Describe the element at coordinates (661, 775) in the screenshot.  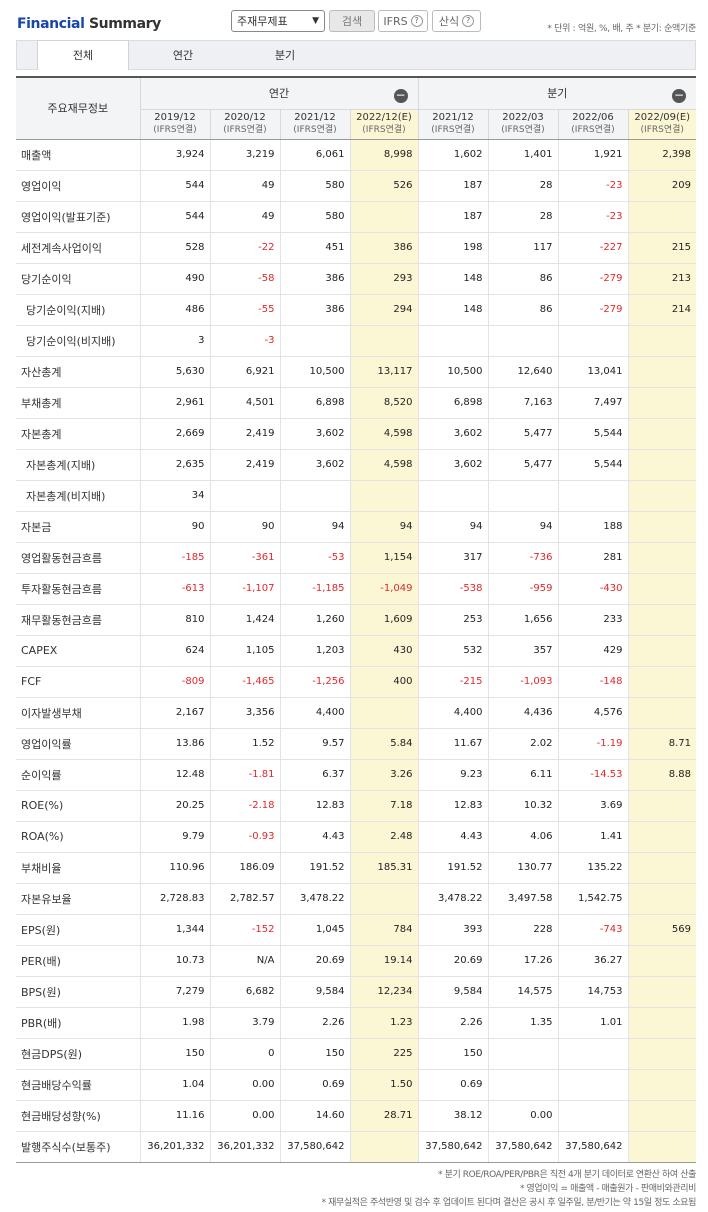
I see `table-cell: 8.88` at that location.